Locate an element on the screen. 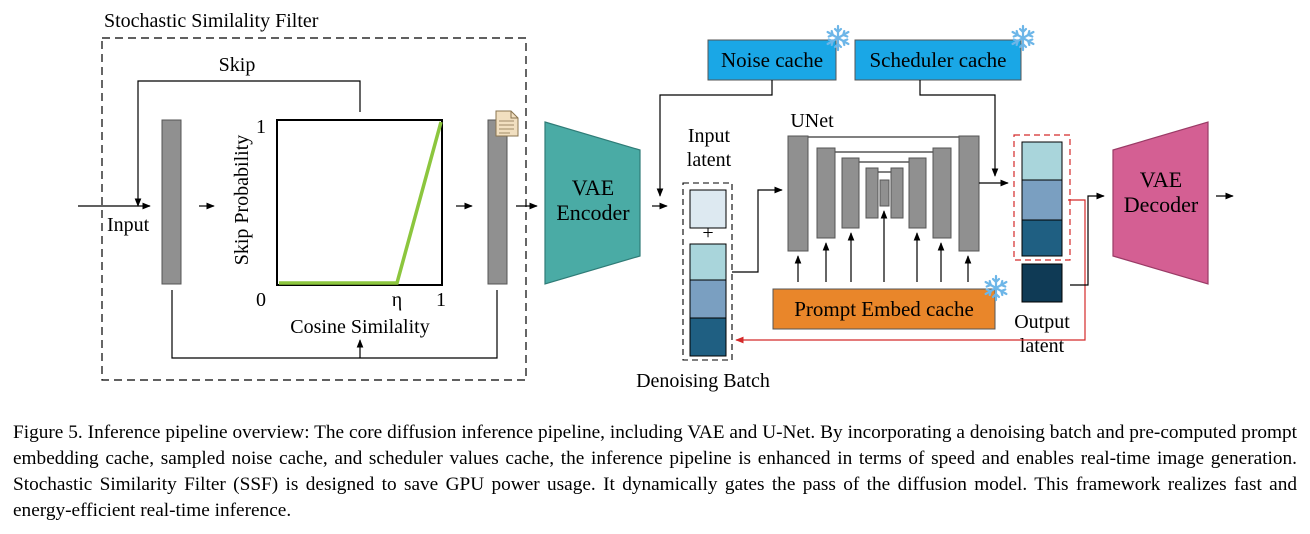 The width and height of the screenshot is (1310, 534). tick-origin: 0 is located at coordinates (261, 300).